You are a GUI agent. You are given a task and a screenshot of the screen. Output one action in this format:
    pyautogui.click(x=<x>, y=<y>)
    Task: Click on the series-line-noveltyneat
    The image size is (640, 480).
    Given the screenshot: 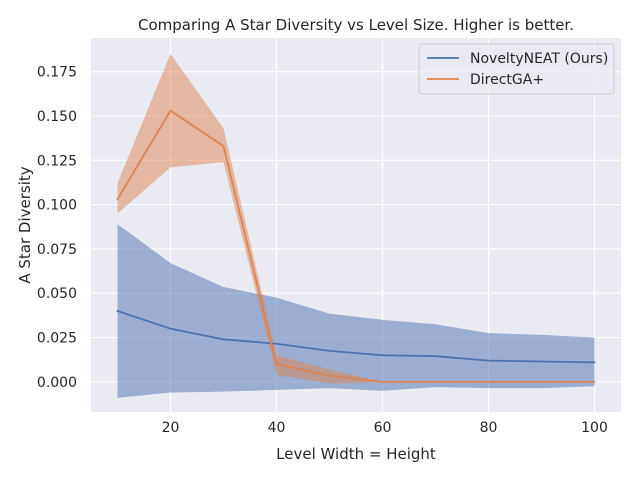 What is the action you would take?
    pyautogui.click(x=356, y=337)
    